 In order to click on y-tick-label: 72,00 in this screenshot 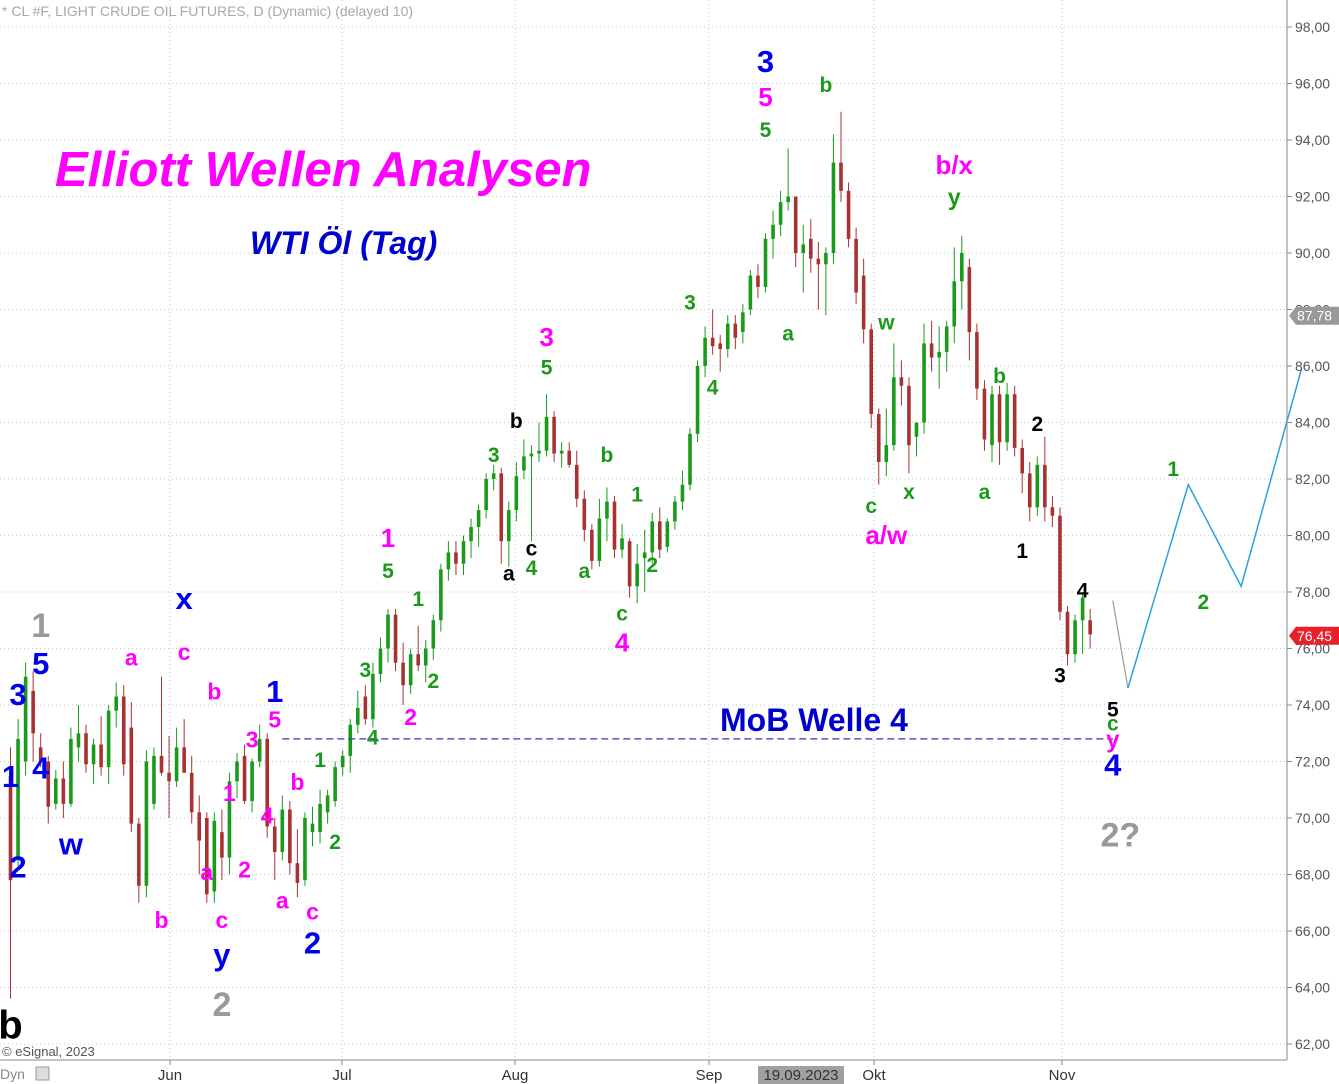, I will do `click(1312, 762)`.